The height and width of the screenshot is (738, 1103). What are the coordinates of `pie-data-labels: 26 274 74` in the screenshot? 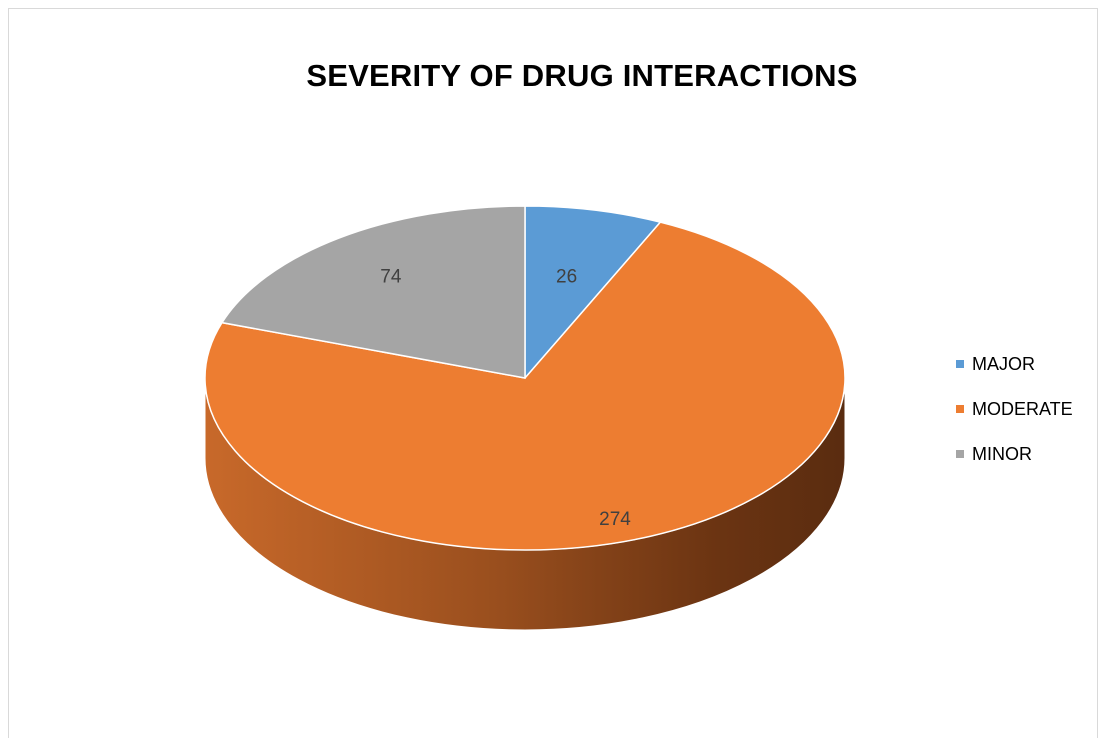 It's located at (505, 398).